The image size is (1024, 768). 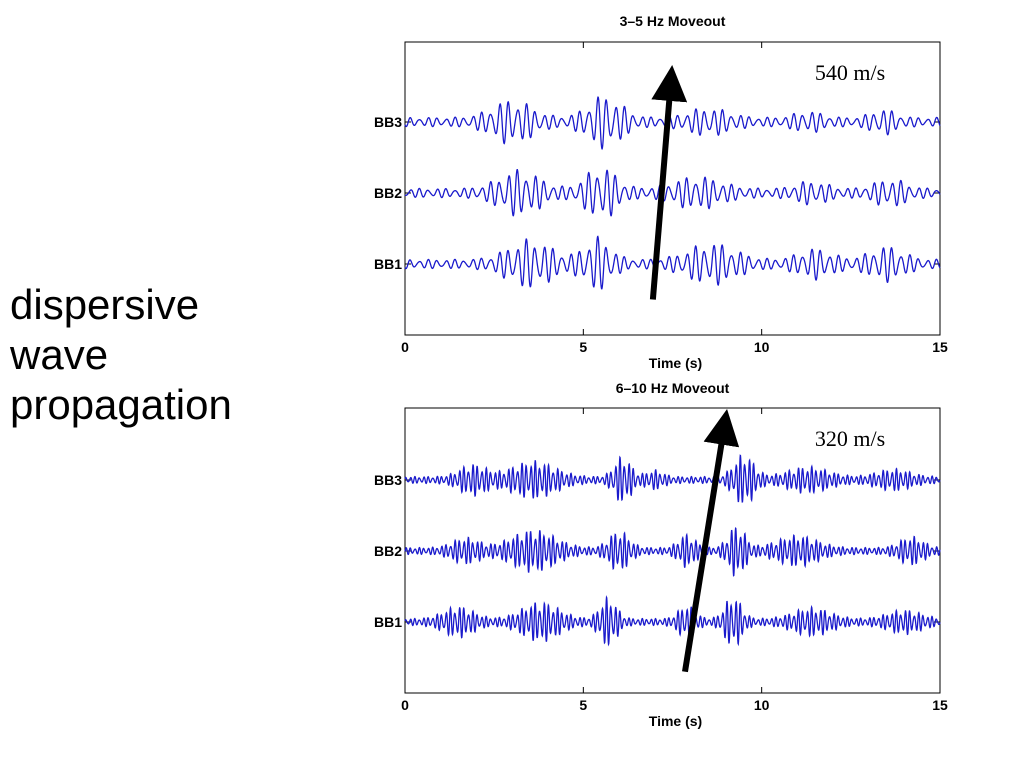 What do you see at coordinates (673, 21) in the screenshot?
I see `chart-title: 3–5 Hz Moveout` at bounding box center [673, 21].